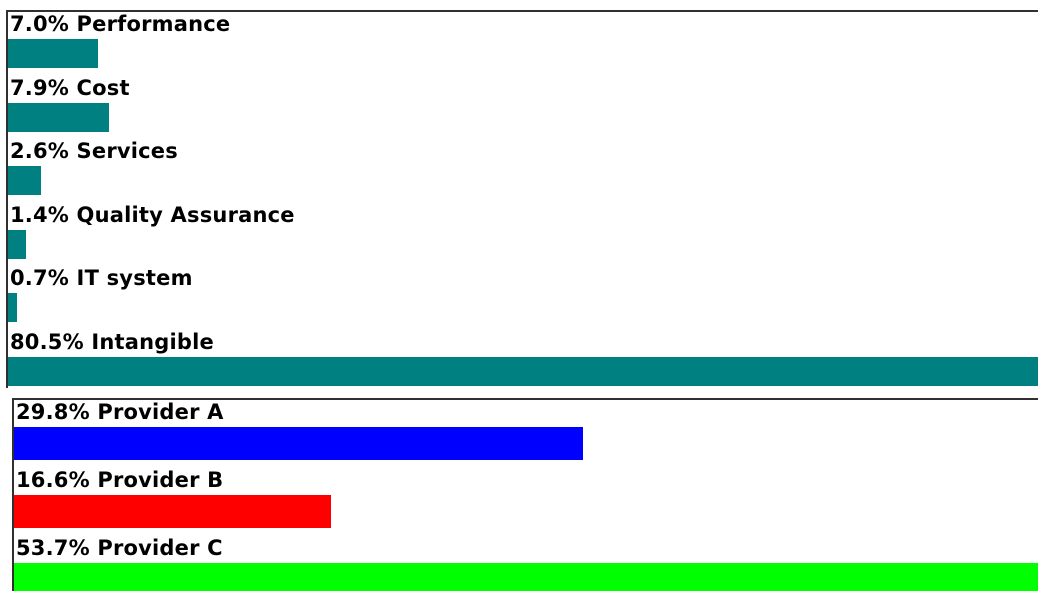 This screenshot has width=1038, height=591. I want to click on bar-provider-c, so click(526, 577).